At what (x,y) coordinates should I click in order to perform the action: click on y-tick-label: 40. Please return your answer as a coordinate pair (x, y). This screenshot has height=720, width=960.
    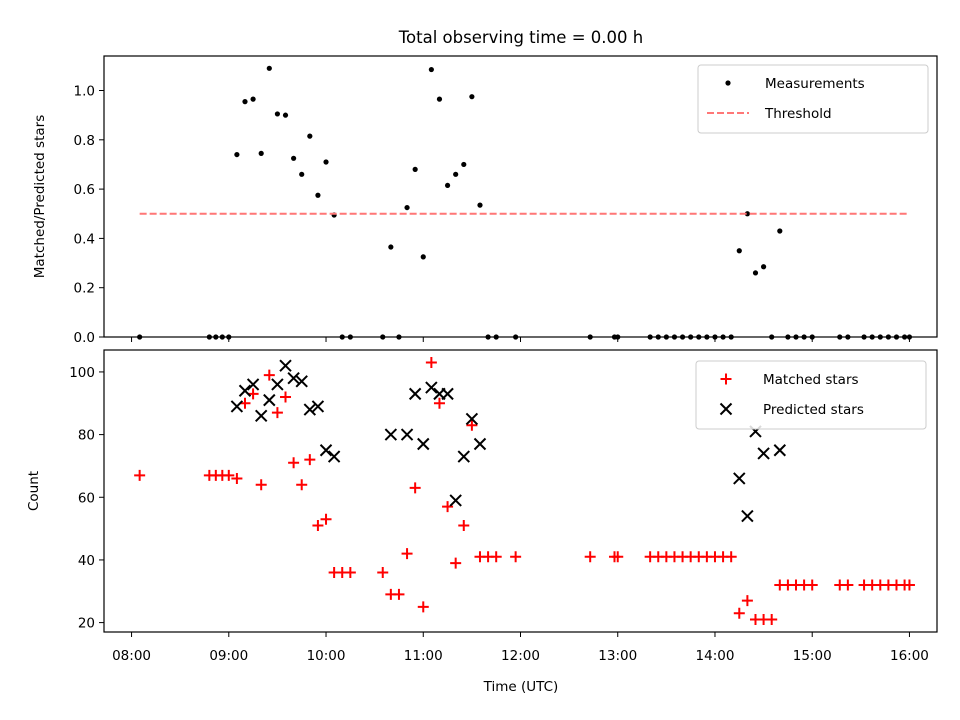
    Looking at the image, I should click on (86, 561).